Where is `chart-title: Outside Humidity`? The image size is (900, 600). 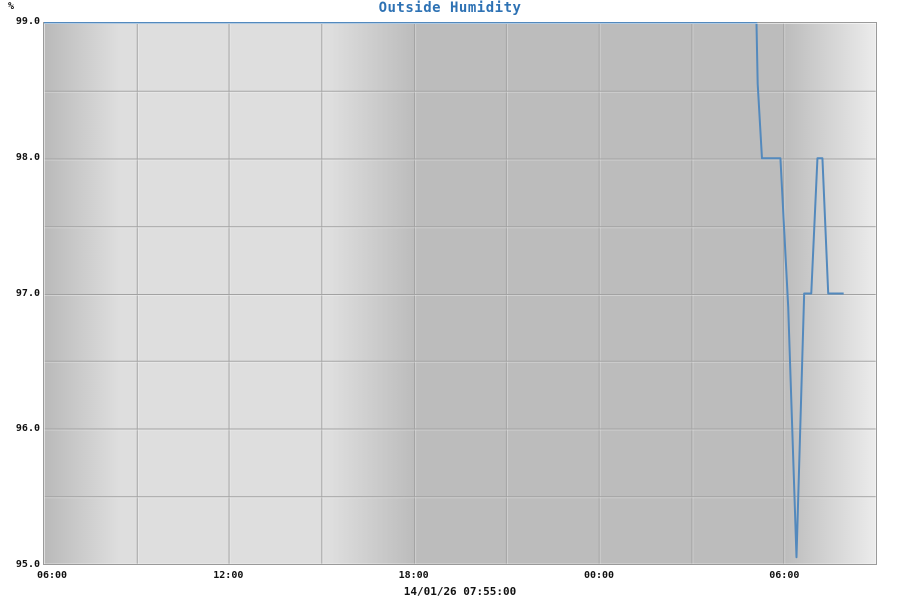
chart-title: Outside Humidity is located at coordinates (450, 8).